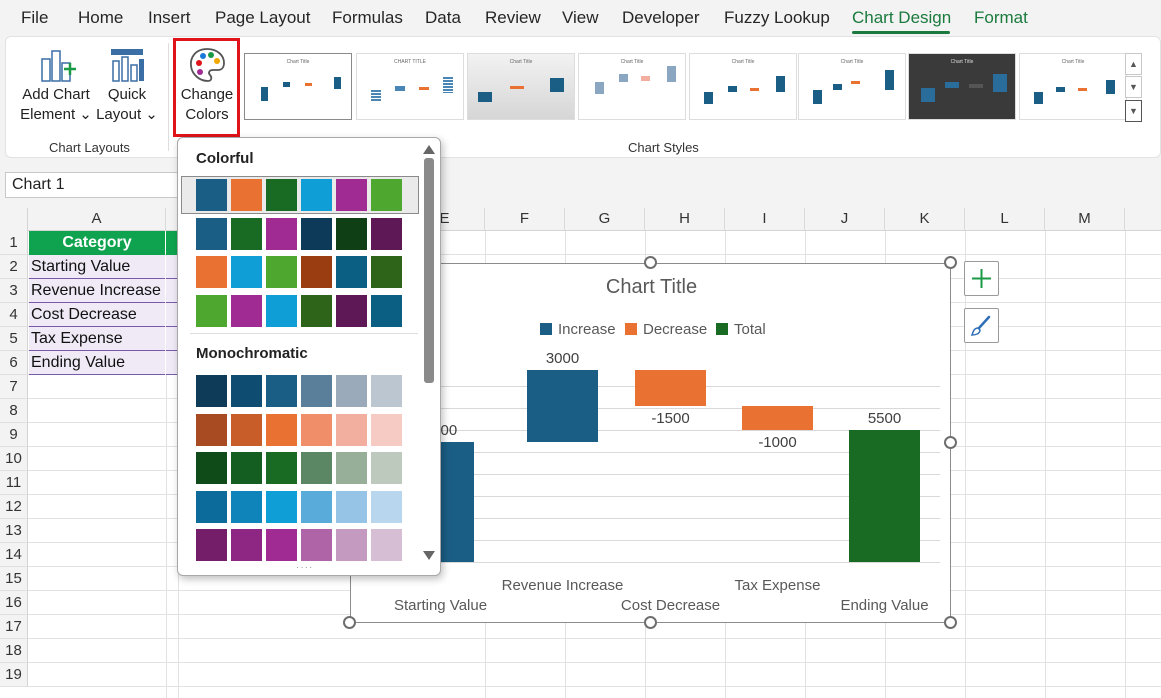  Describe the element at coordinates (1133, 64) in the screenshot. I see `styles-scroll-up-button: ▲` at that location.